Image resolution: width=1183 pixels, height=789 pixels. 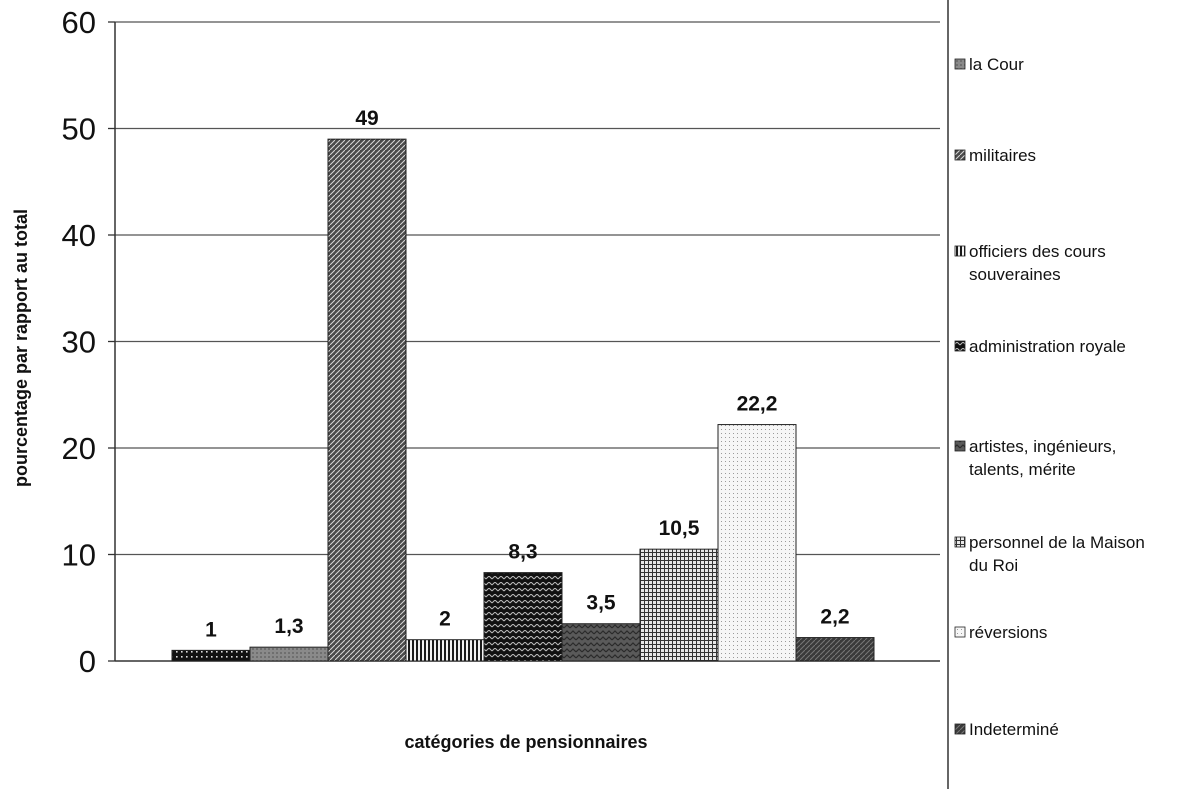 I want to click on y-tick-label: 0, so click(x=87, y=661).